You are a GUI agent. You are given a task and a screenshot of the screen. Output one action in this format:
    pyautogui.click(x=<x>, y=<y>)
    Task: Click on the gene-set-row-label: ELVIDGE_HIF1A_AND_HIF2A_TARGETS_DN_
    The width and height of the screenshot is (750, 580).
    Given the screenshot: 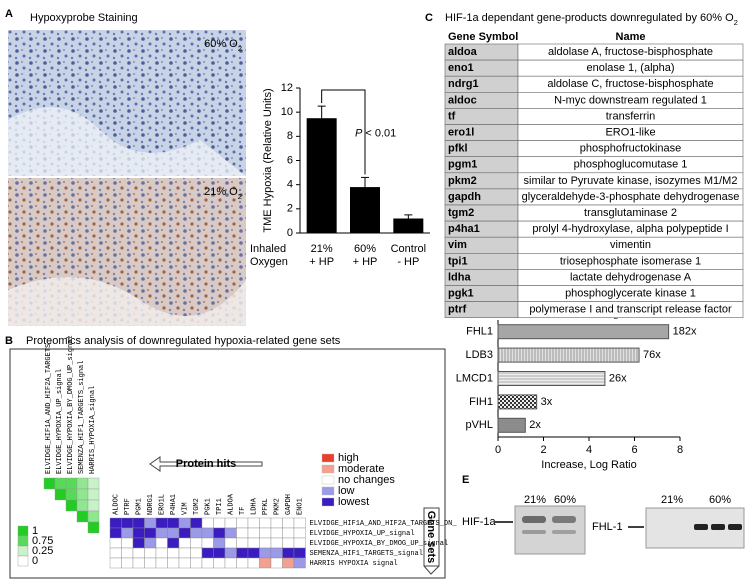 What is the action you would take?
    pyautogui.click(x=384, y=524)
    